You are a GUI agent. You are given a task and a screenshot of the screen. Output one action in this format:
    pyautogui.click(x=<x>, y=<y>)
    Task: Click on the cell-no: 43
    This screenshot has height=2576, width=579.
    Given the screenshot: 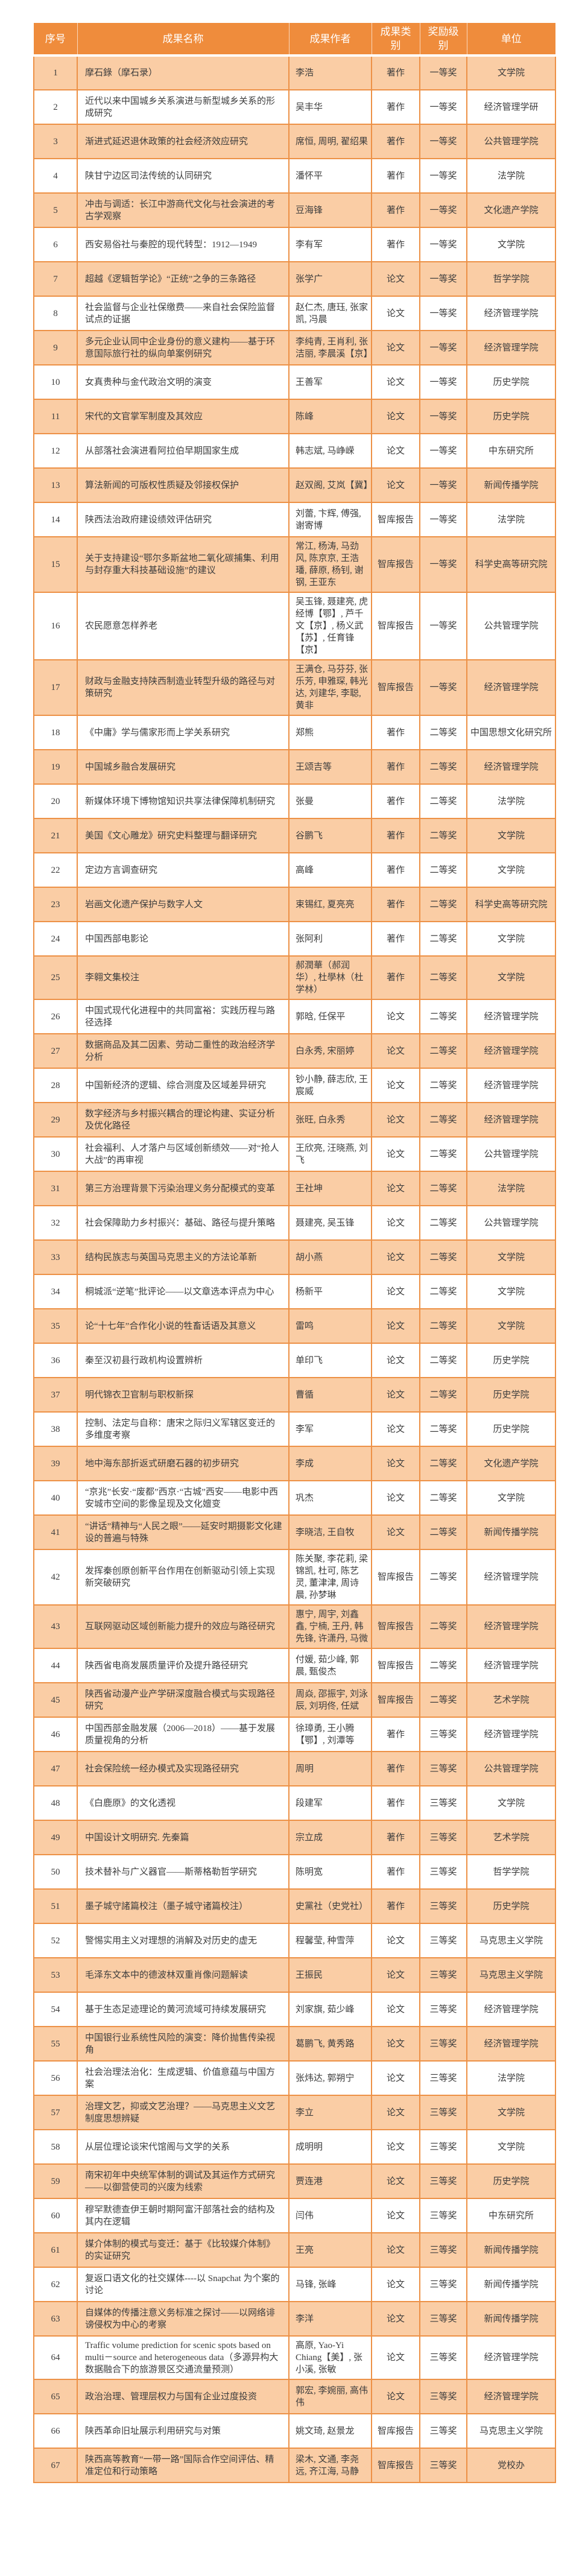 What is the action you would take?
    pyautogui.click(x=55, y=1626)
    